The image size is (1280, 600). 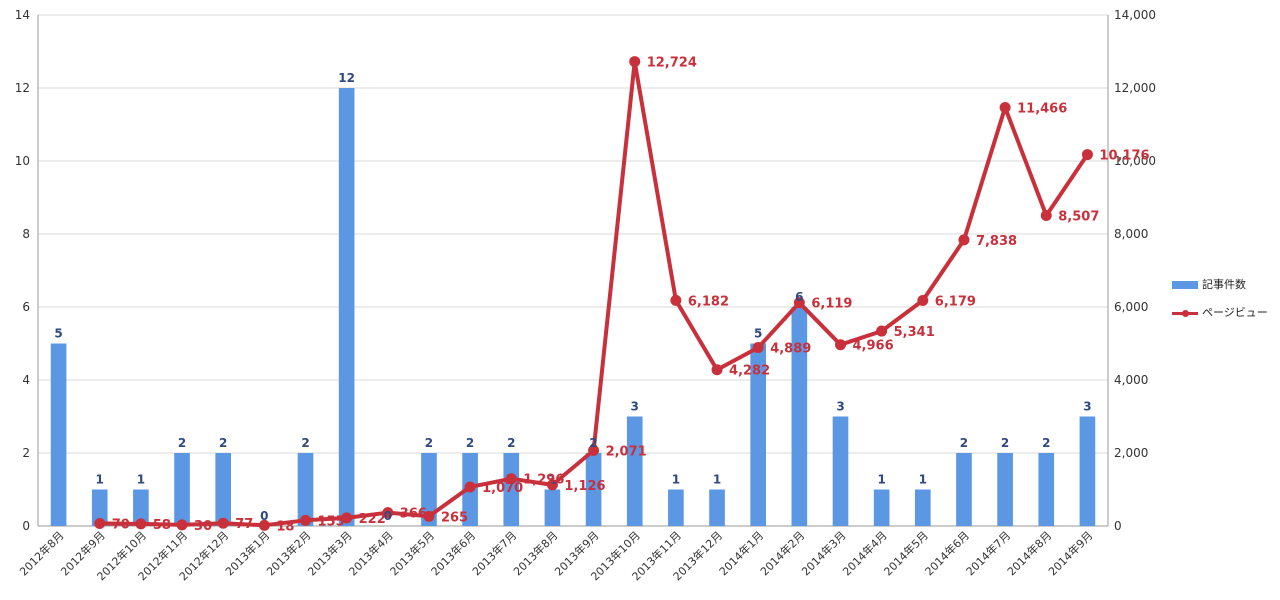 What do you see at coordinates (454, 517) in the screenshot?
I see `line-value-label: 265` at bounding box center [454, 517].